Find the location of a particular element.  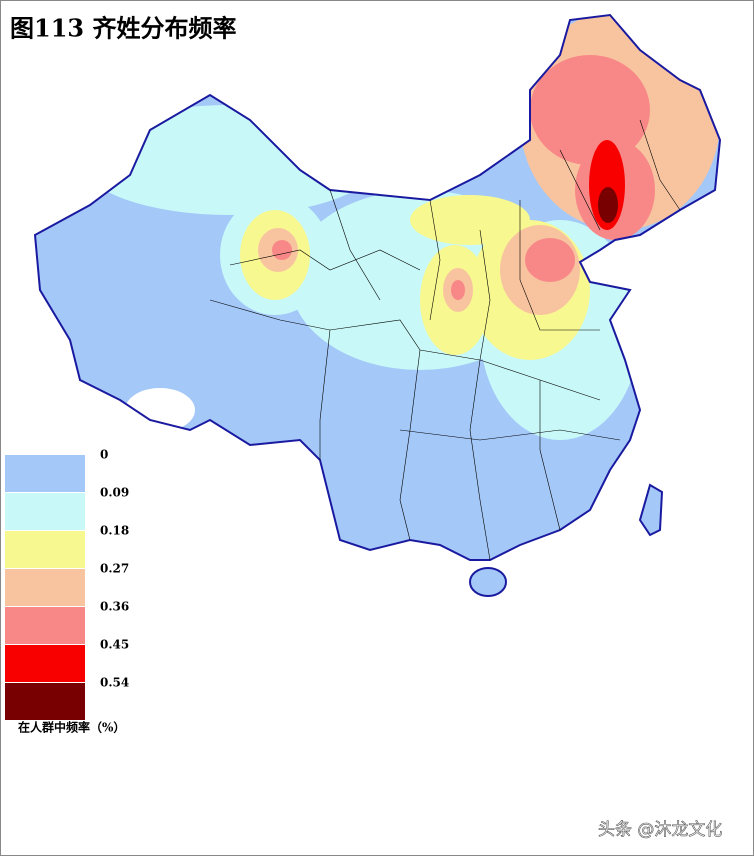

legend: 0 0.09 0.18 0.27 0.36 0.45 0.54 is located at coordinates (67, 584).